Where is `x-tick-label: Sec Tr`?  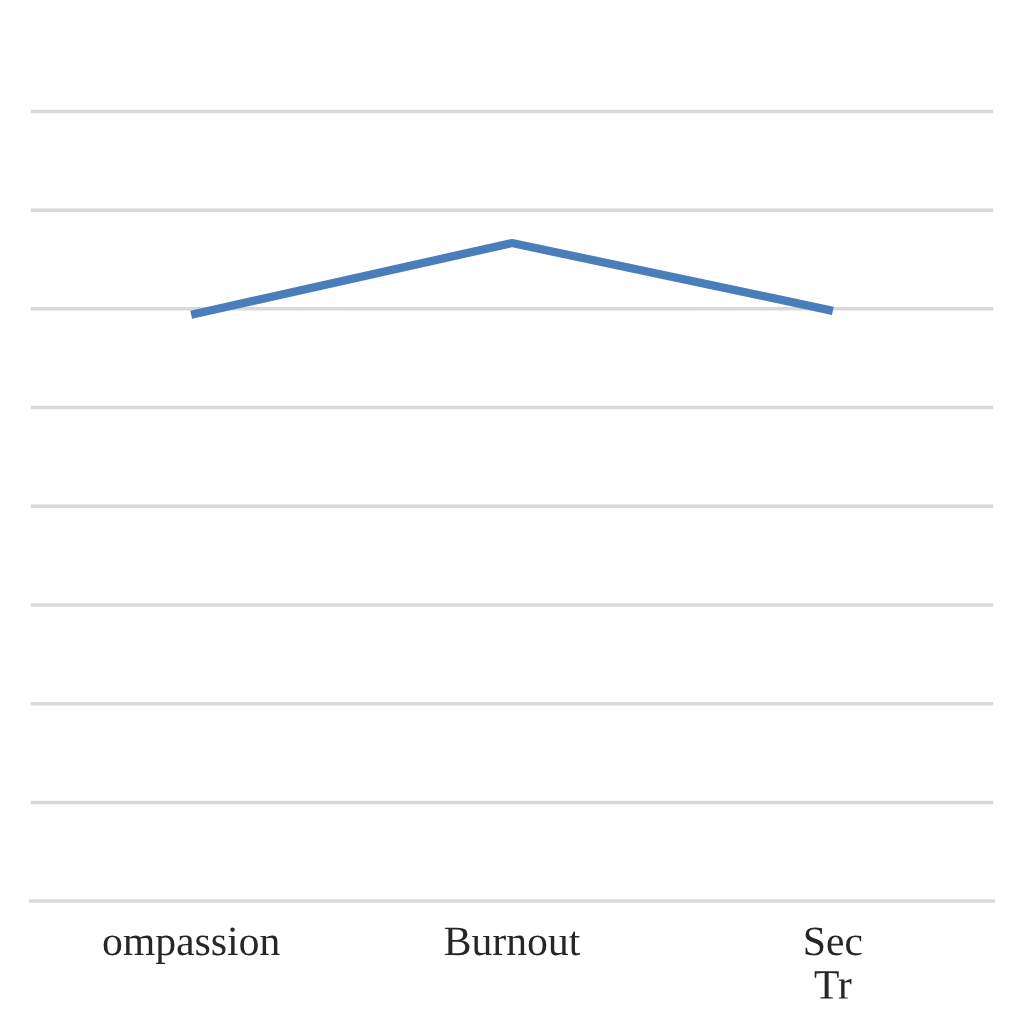 x-tick-label: Sec Tr is located at coordinates (833, 963).